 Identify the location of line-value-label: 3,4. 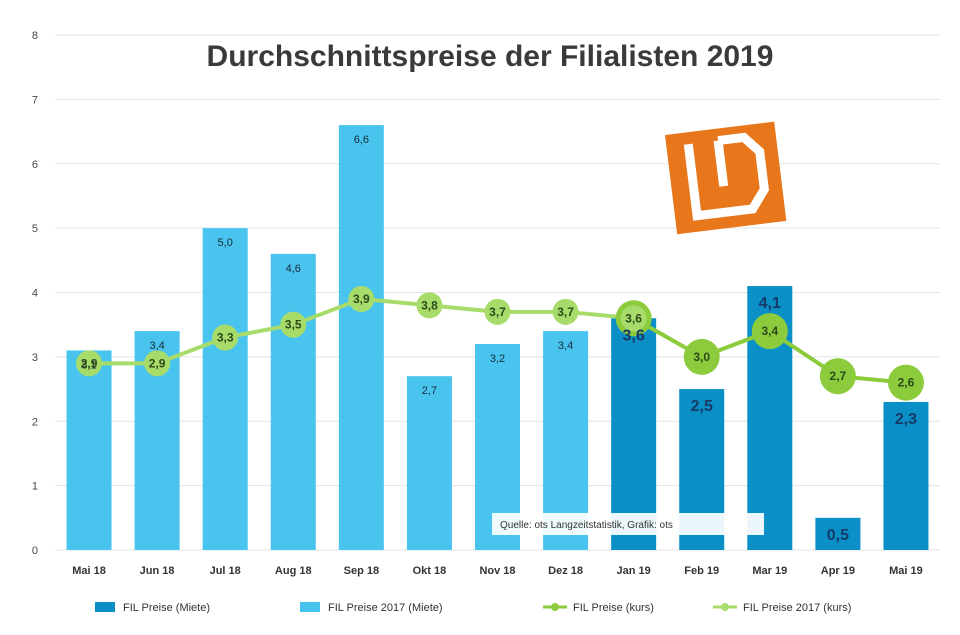
(769, 331).